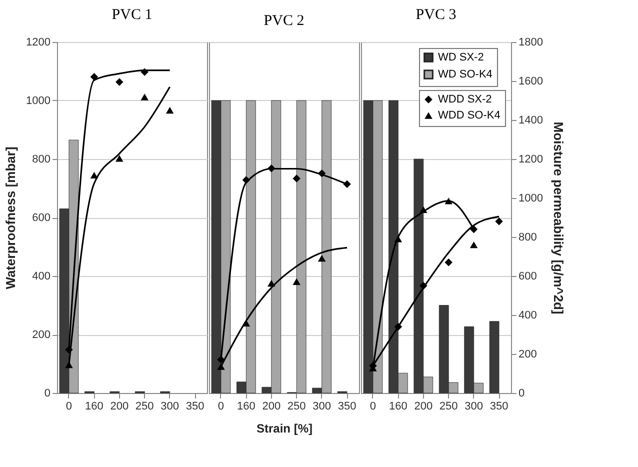  Describe the element at coordinates (41, 218) in the screenshot. I see `y-tick-label: 600` at that location.